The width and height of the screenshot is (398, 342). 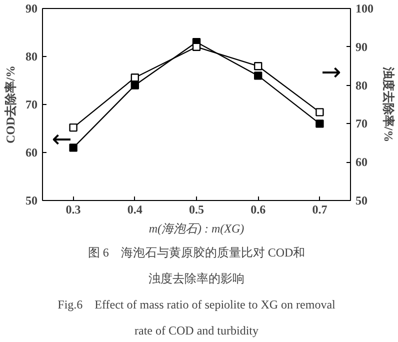 What do you see at coordinates (32, 105) in the screenshot?
I see `y-tick-label: 70` at bounding box center [32, 105].